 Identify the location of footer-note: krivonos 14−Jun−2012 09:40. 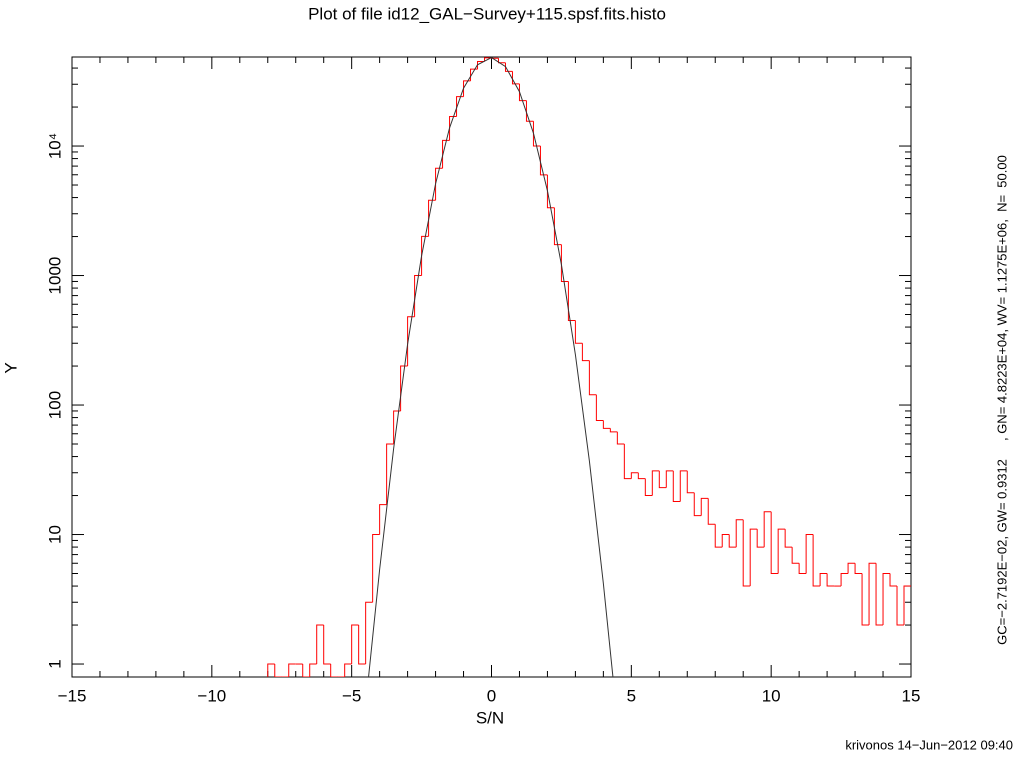
(929, 744).